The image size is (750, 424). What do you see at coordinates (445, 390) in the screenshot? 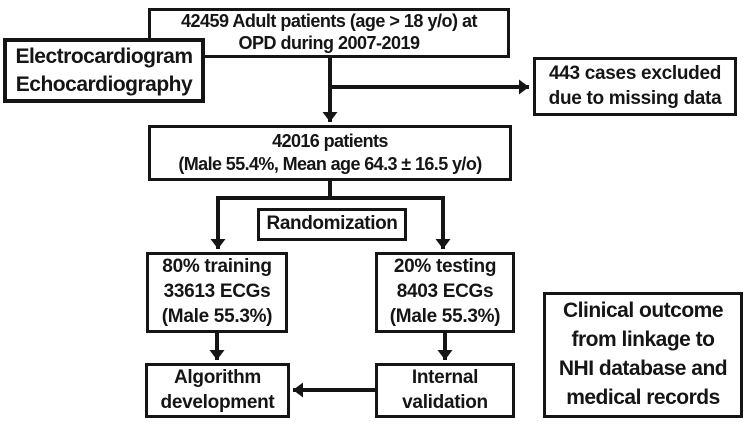
I see `flow-node-internal-validation: Internal validation` at bounding box center [445, 390].